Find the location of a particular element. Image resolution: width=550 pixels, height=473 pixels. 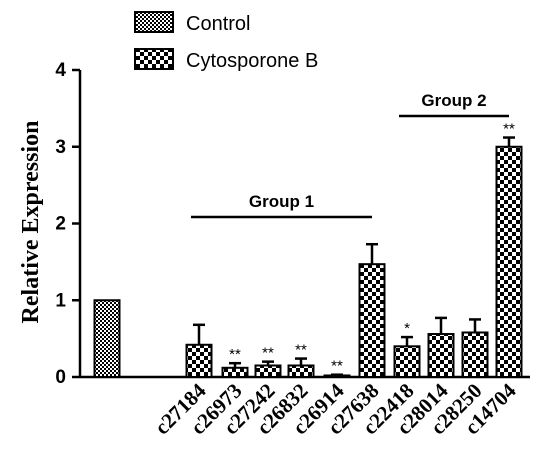

bar-c28250 is located at coordinates (475, 354).